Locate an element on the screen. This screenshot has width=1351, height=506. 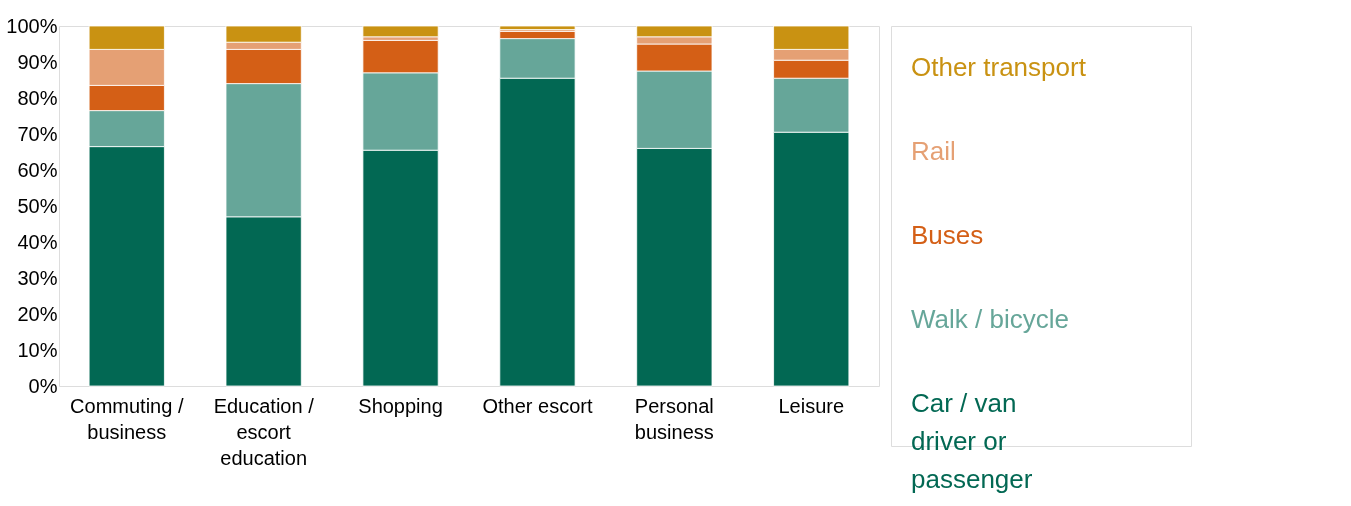
text: Walk / bicycle is located at coordinates (990, 319).